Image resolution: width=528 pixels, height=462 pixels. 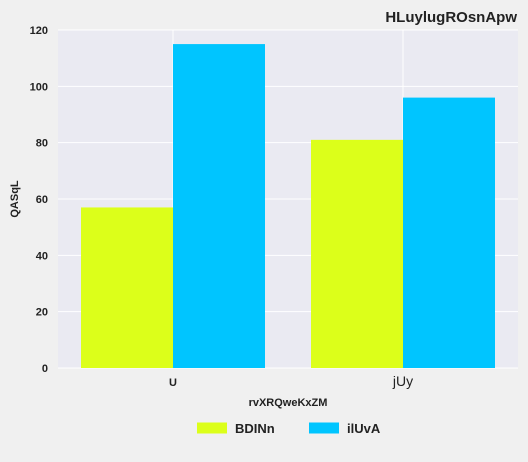 What do you see at coordinates (15, 199) in the screenshot?
I see `y-axis-label: QASqL` at bounding box center [15, 199].